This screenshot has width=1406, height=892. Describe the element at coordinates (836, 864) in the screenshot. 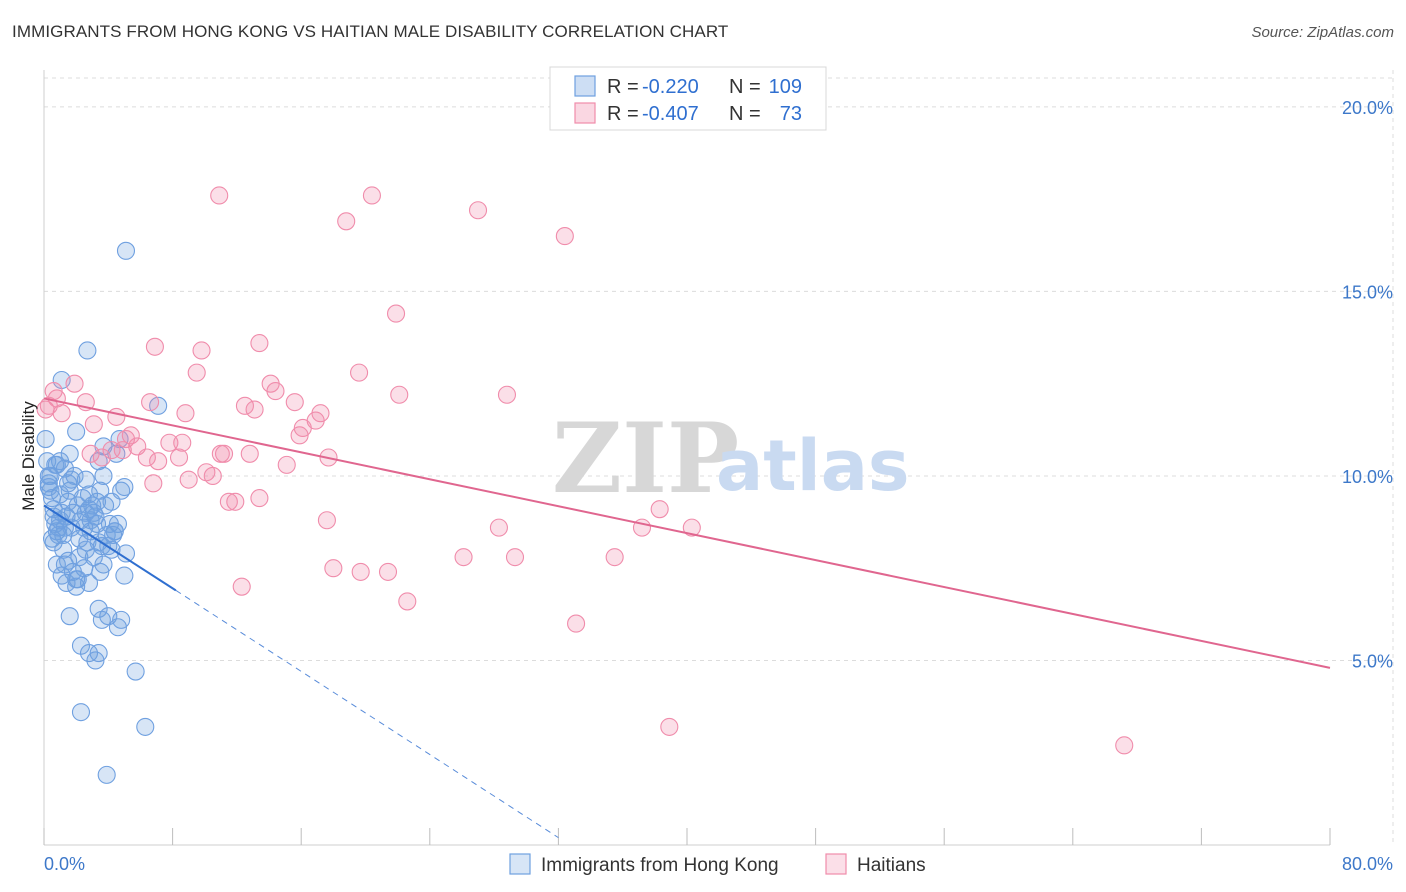

I see `series-legend-swatch` at that location.